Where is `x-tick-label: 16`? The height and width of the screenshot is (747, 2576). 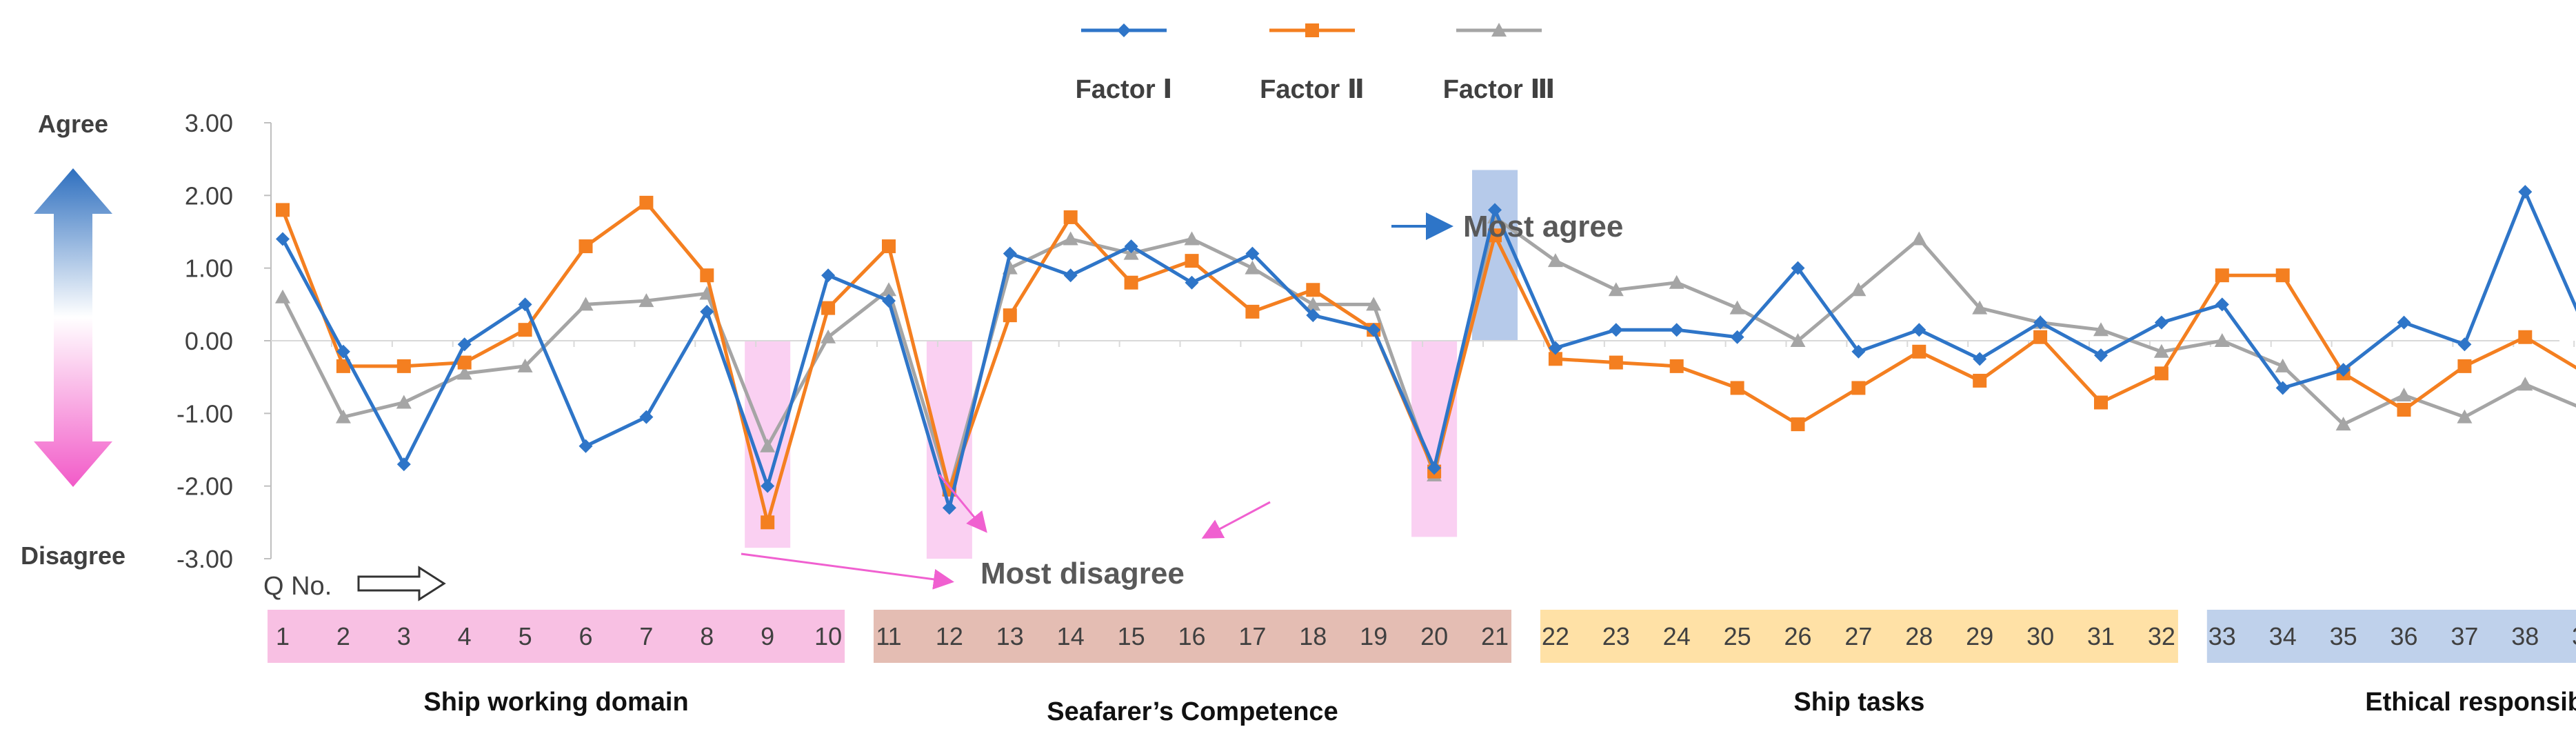
x-tick-label: 16 is located at coordinates (1191, 636).